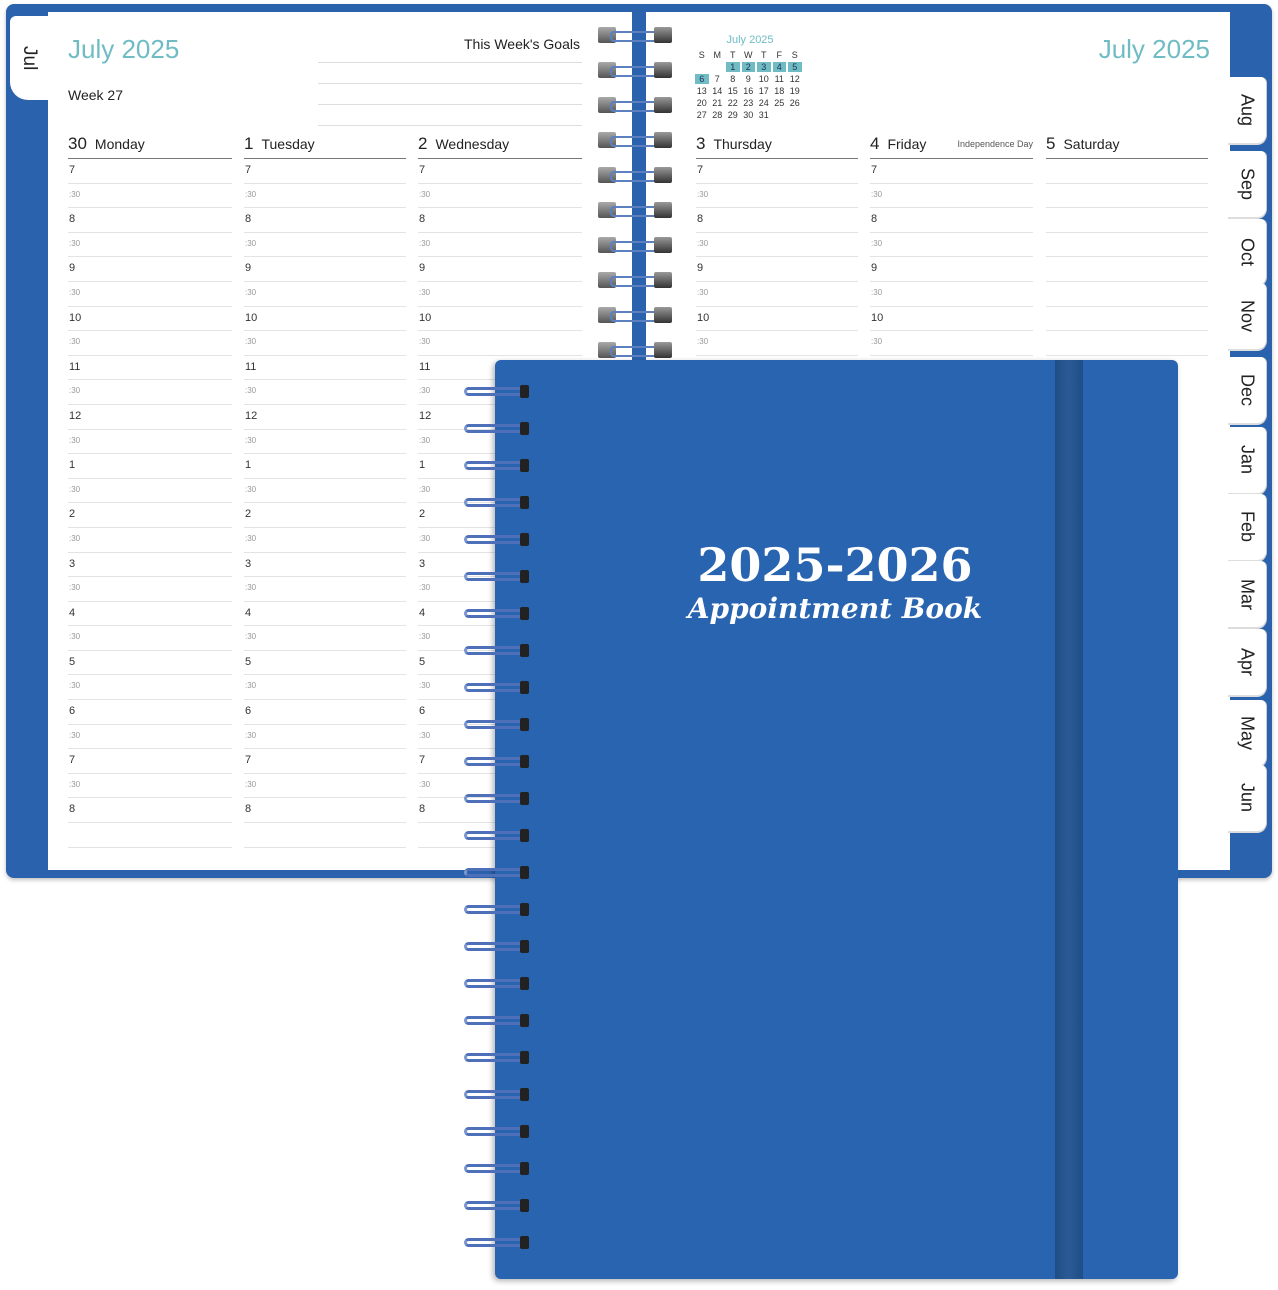 This screenshot has width=1278, height=1290. What do you see at coordinates (325, 565) in the screenshot?
I see `time-slot: 3` at bounding box center [325, 565].